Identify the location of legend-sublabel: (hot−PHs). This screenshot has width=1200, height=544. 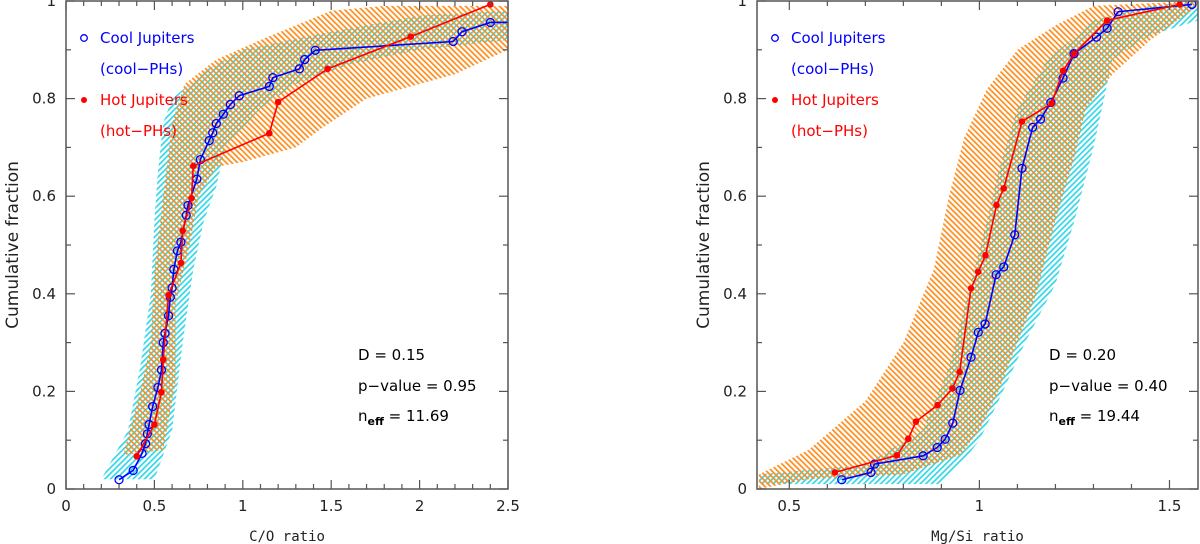
(138, 131).